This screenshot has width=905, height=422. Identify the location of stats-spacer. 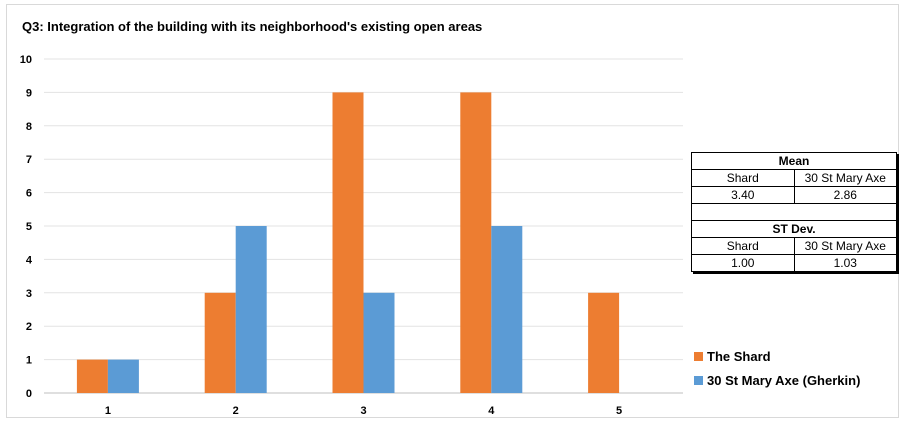
(794, 212).